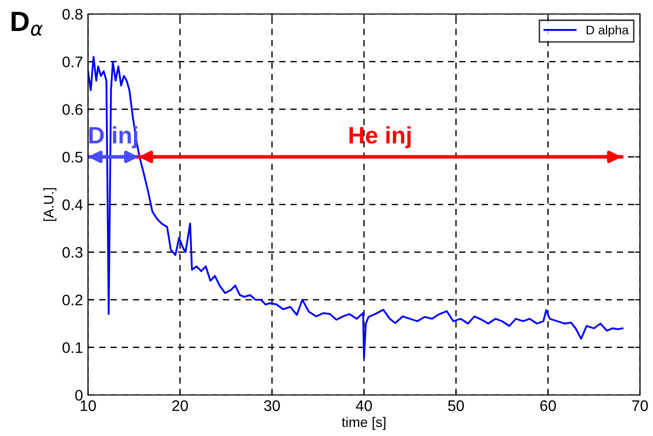 Image resolution: width=653 pixels, height=436 pixels. Describe the element at coordinates (456, 406) in the screenshot. I see `x-tick-label: 50` at that location.